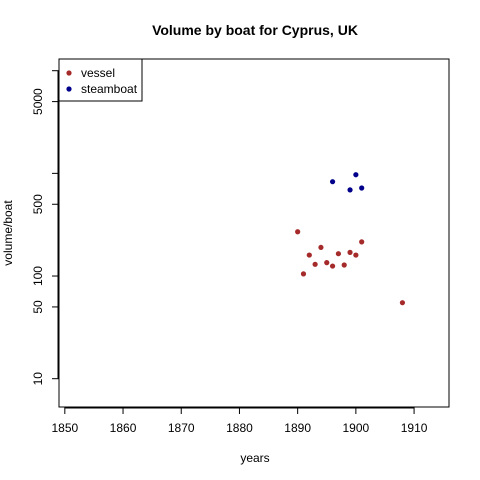  What do you see at coordinates (350, 239) in the screenshot?
I see `data-points` at bounding box center [350, 239].